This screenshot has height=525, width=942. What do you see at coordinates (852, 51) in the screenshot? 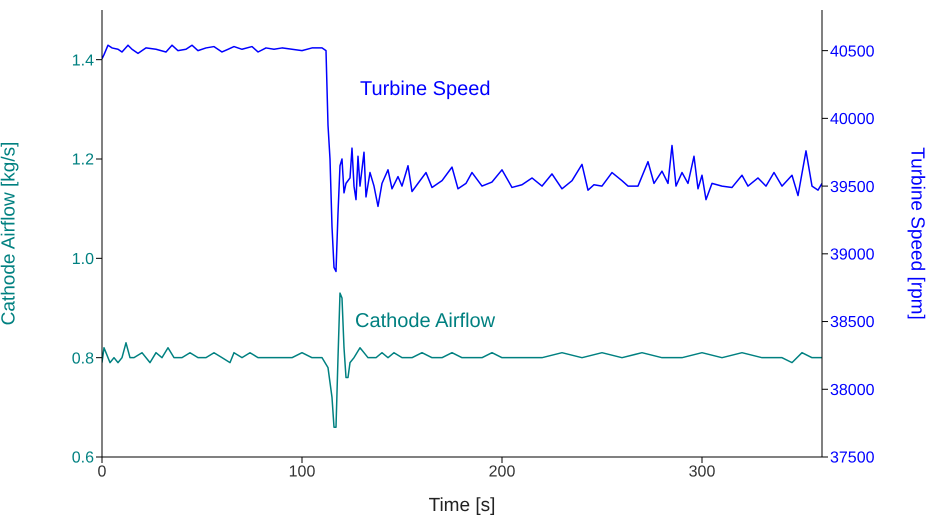
I see `y2-tick-label: 40500` at bounding box center [852, 51].